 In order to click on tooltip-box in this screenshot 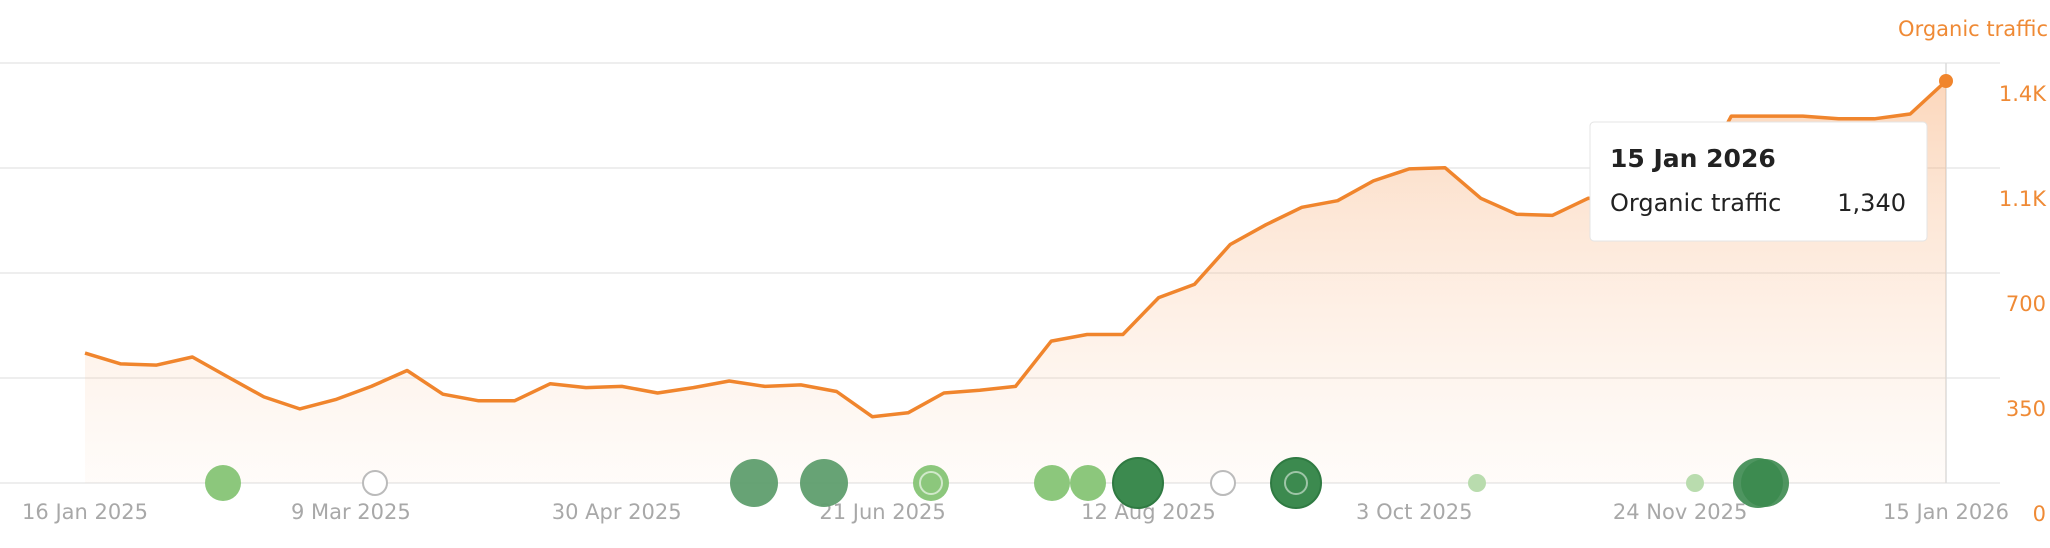, I will do `click(1758, 181)`.